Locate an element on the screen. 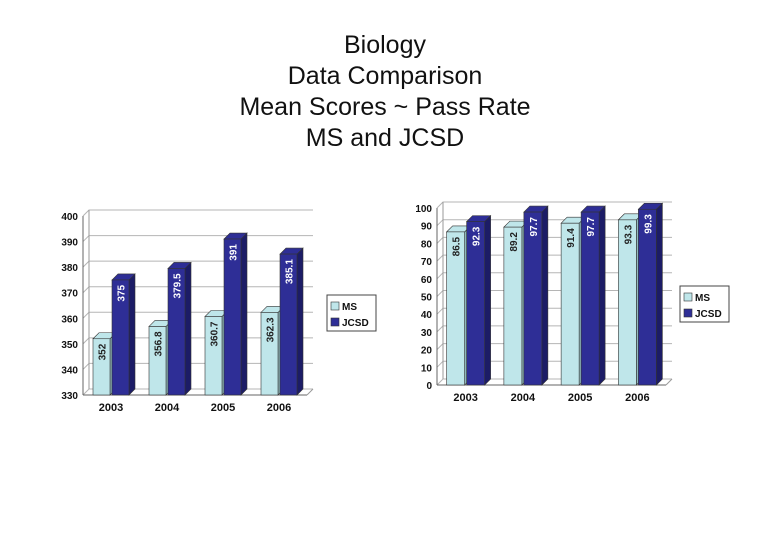 This screenshot has width=770, height=540. title-line-4: MS and JCSD is located at coordinates (385, 138).